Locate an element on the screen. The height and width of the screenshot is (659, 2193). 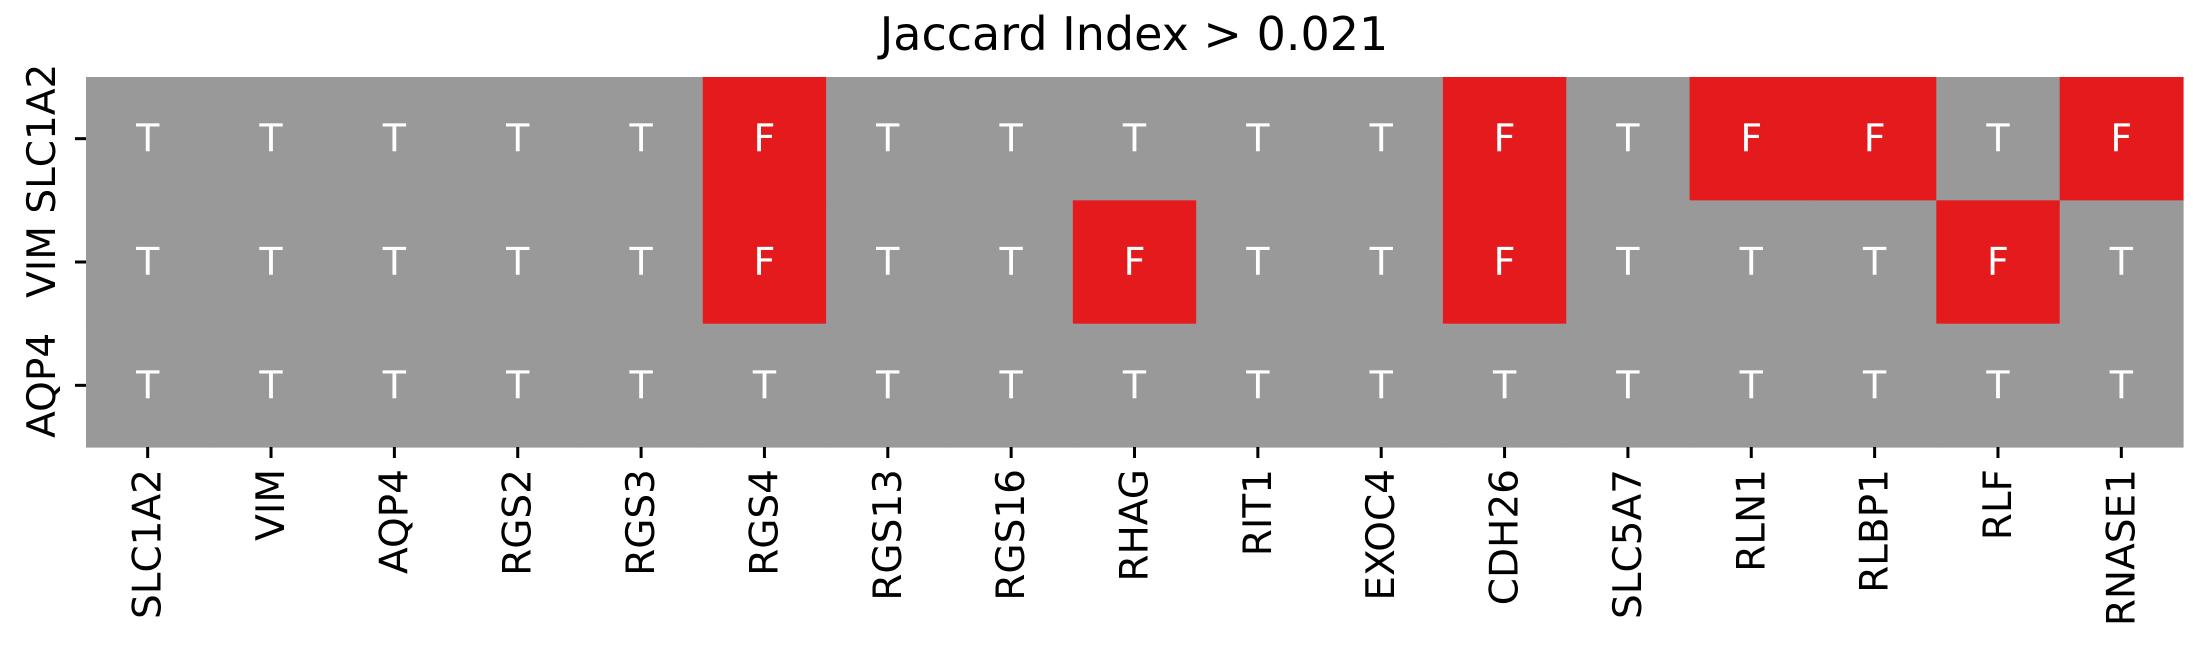
x-tick-label: SLC5A7 is located at coordinates (1628, 544).